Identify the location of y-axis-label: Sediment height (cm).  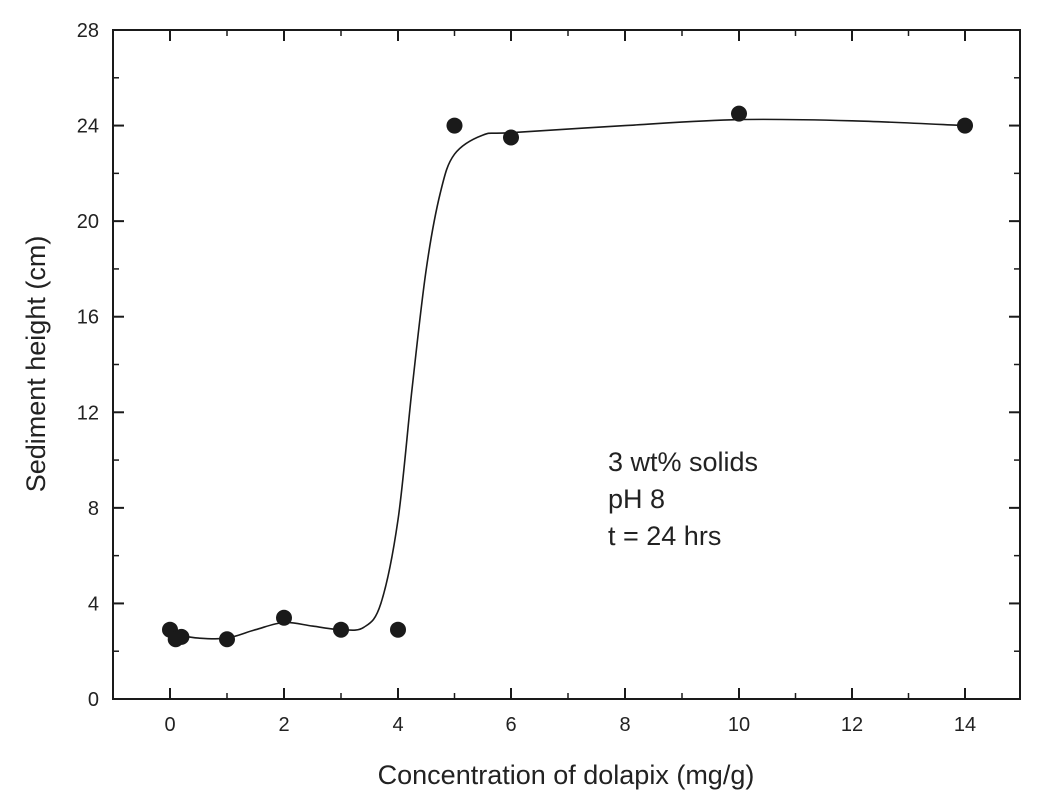
(36, 364).